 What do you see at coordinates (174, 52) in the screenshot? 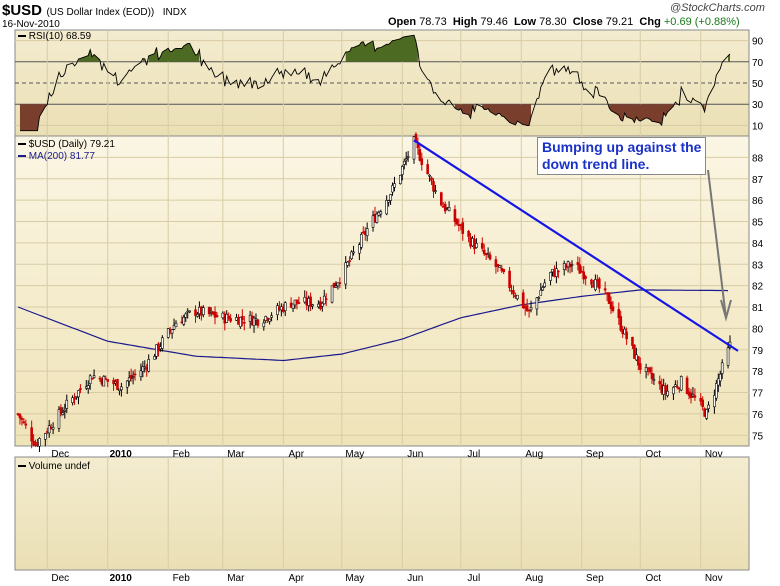
I see `rsi-overbought-fill` at bounding box center [174, 52].